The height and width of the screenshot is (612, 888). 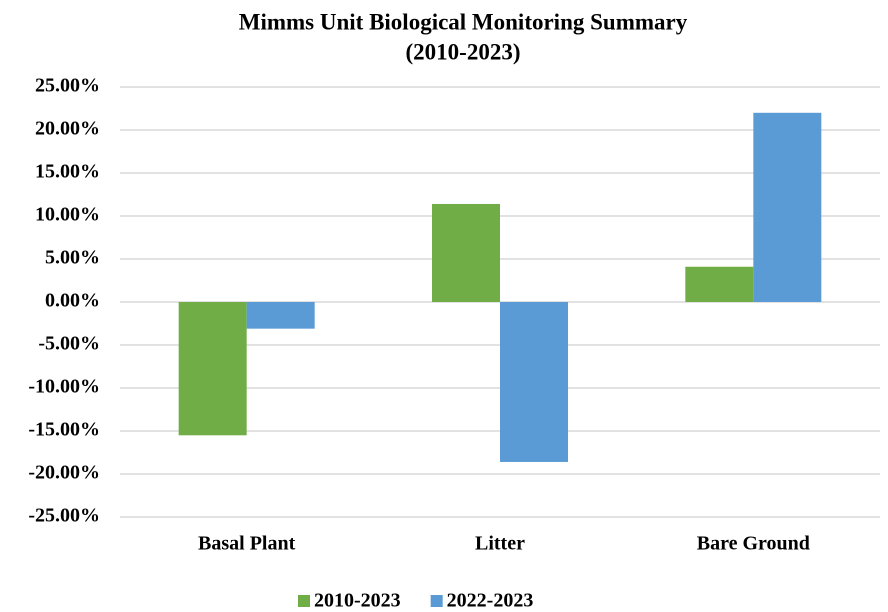 What do you see at coordinates (463, 51) in the screenshot?
I see `chart-title: (2010-2023)` at bounding box center [463, 51].